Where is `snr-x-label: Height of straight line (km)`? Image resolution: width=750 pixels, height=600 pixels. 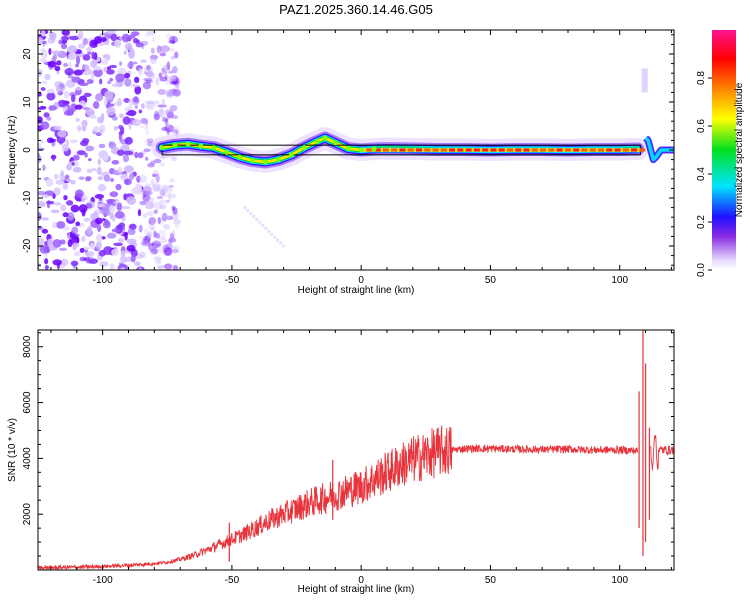 snr-x-label: Height of straight line (km) is located at coordinates (356, 589).